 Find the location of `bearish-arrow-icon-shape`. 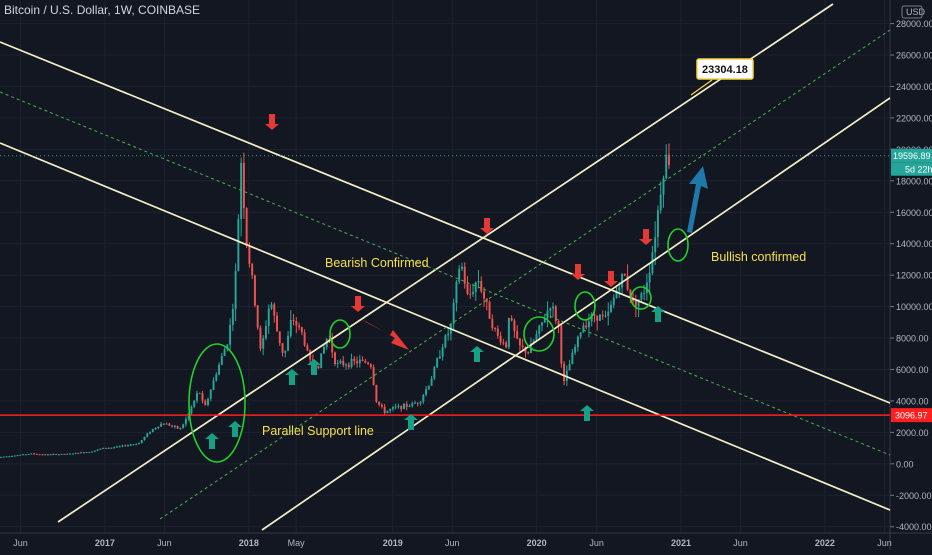

bearish-arrow-icon-shape is located at coordinates (272, 122).